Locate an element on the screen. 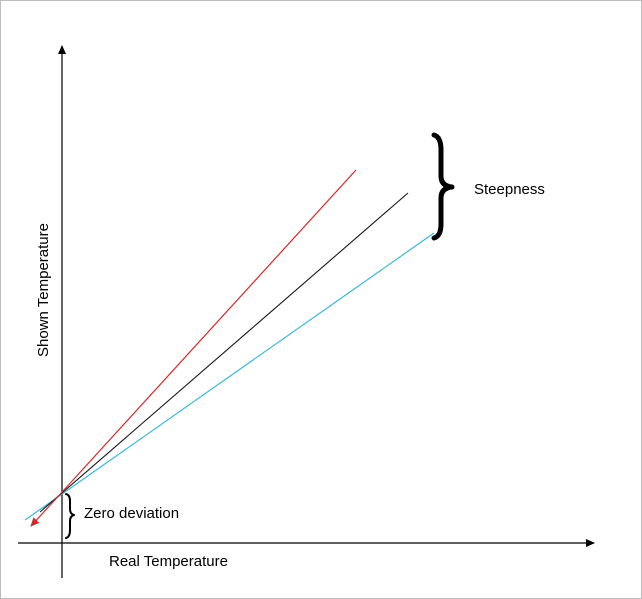 This screenshot has height=599, width=642. y-axis-label: Shown Temperature is located at coordinates (43, 290).